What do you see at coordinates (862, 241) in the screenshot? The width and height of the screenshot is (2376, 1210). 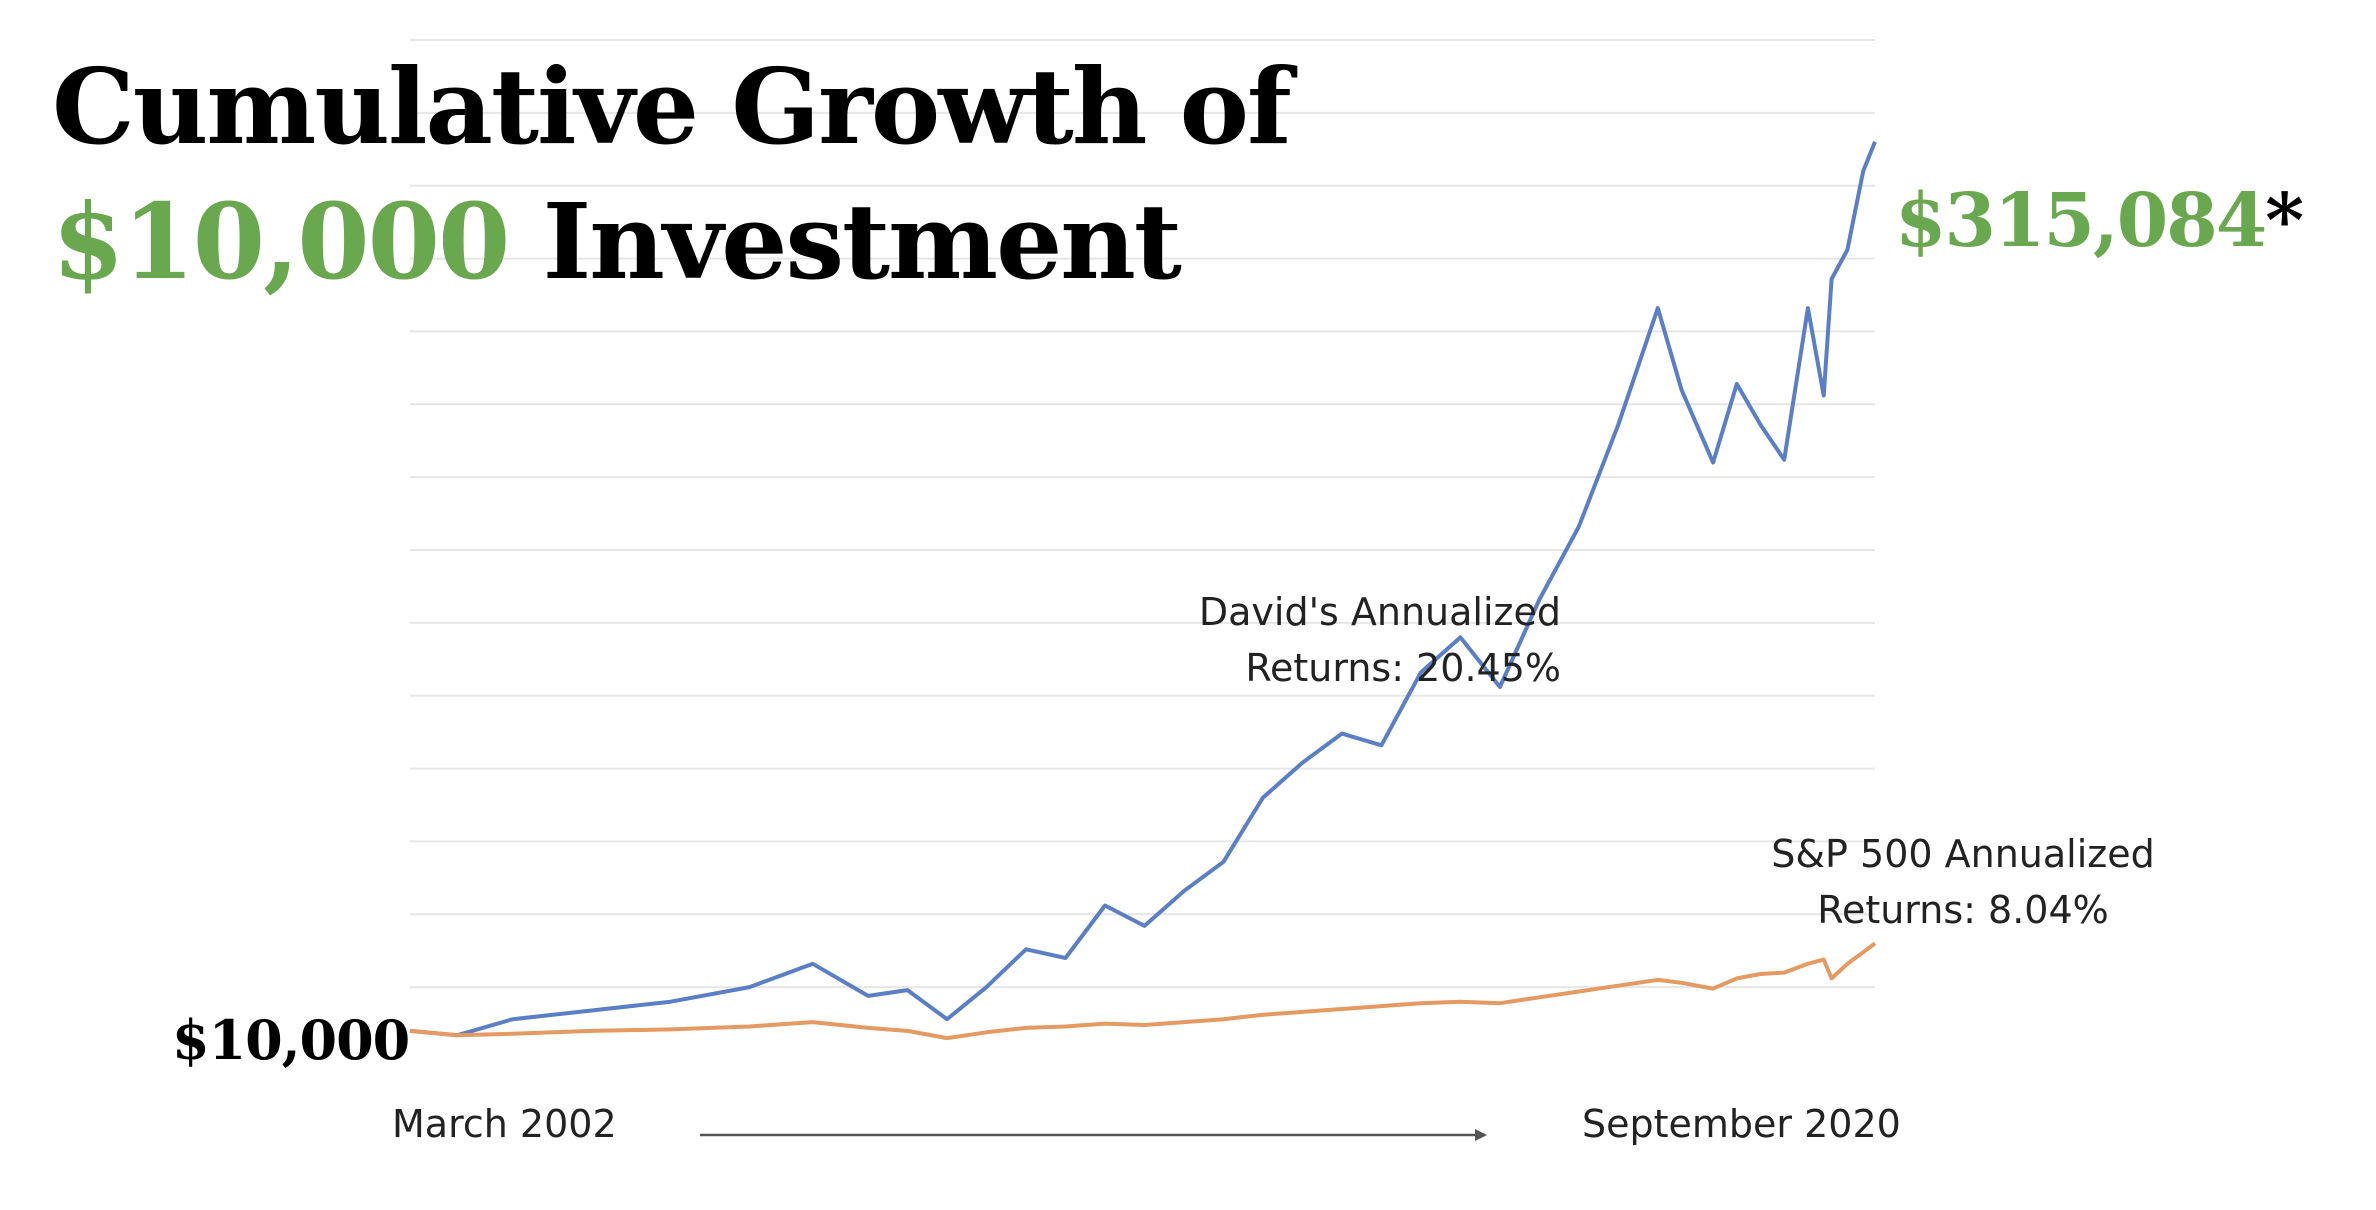 I see `title-rest: Investment` at bounding box center [862, 241].